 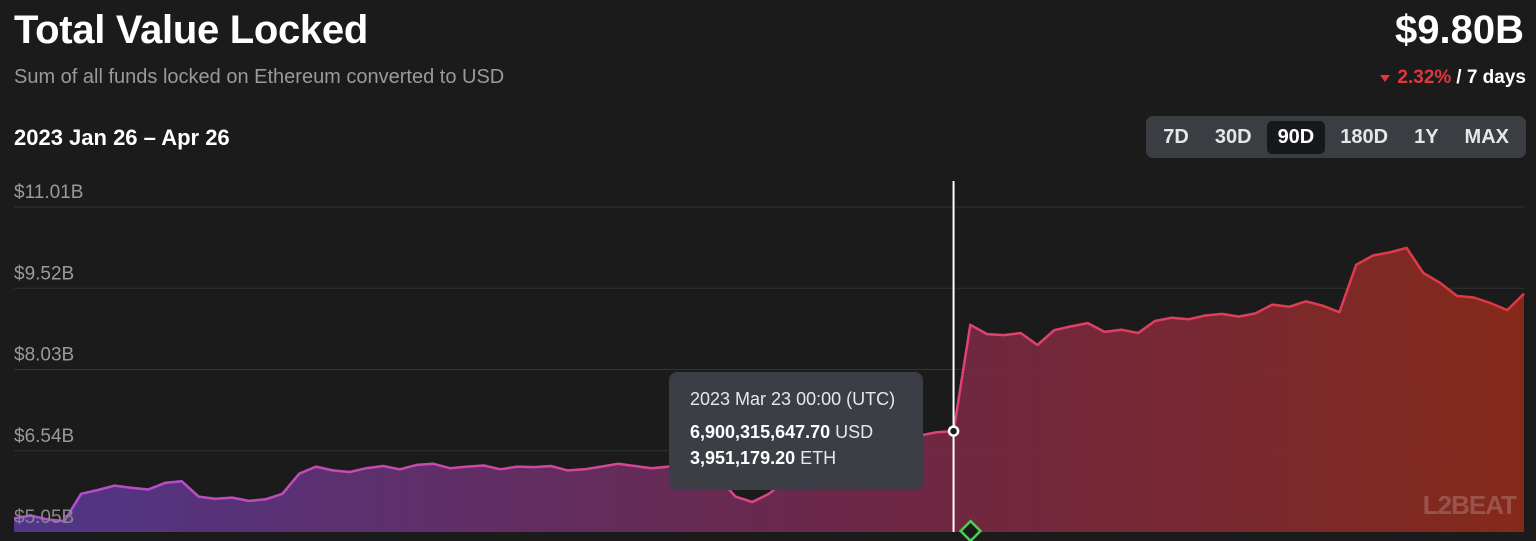 I want to click on tvl-value: $9.80B, so click(x=1459, y=30).